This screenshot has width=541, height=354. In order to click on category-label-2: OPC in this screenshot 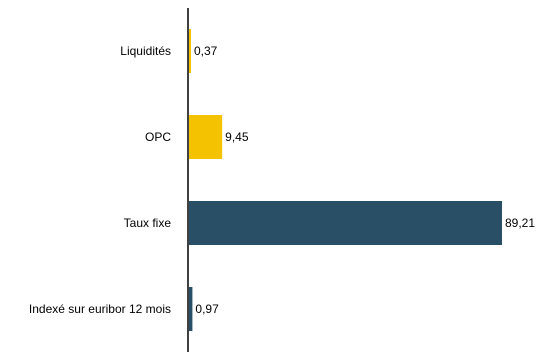, I will do `click(158, 137)`.